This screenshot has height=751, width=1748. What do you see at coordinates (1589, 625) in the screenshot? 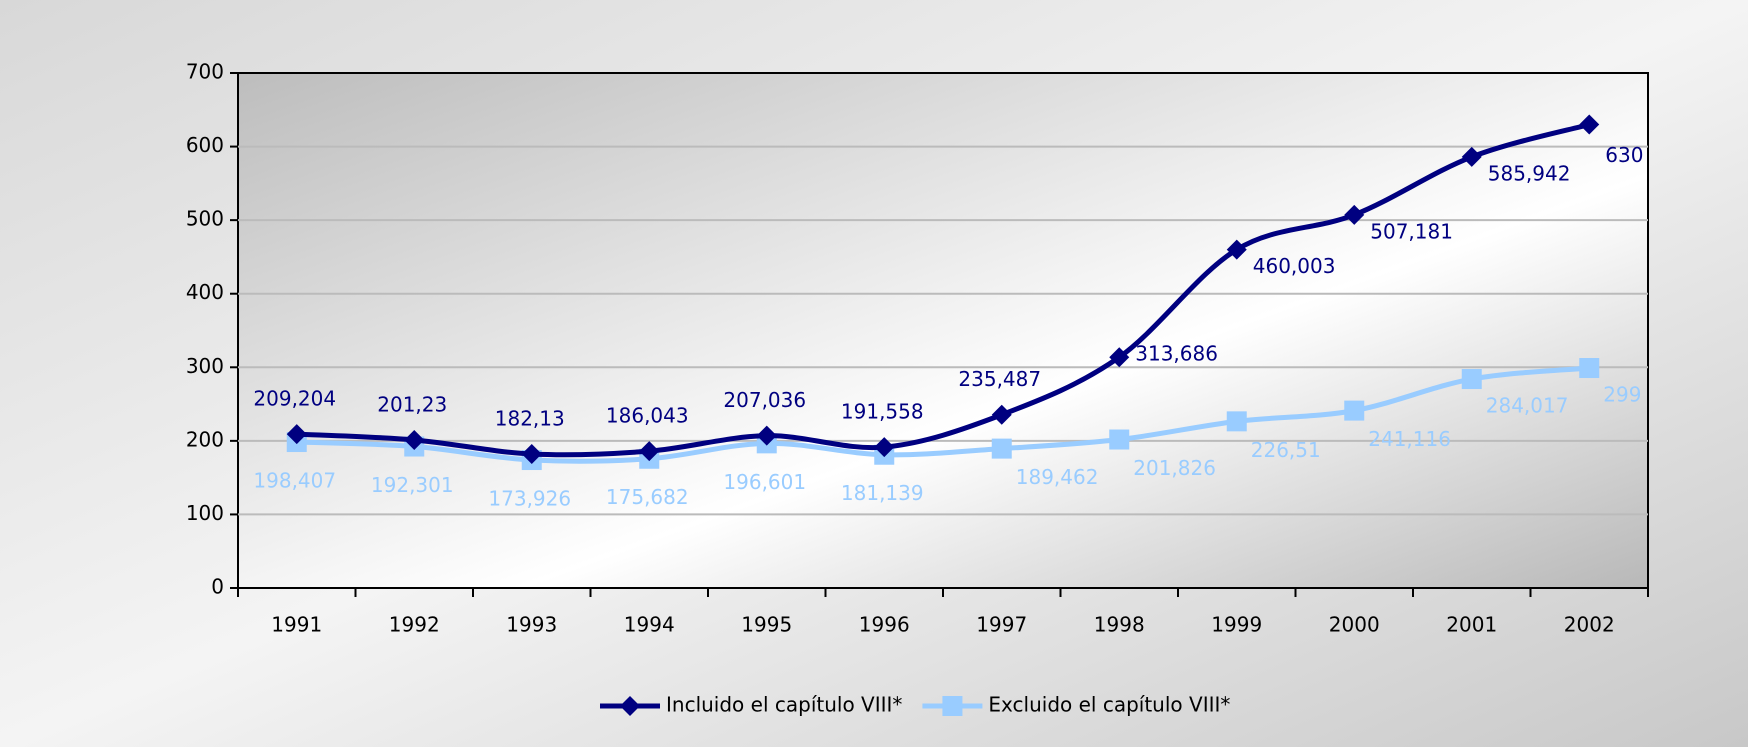
I see `x-tick-label: 2002` at bounding box center [1589, 625].